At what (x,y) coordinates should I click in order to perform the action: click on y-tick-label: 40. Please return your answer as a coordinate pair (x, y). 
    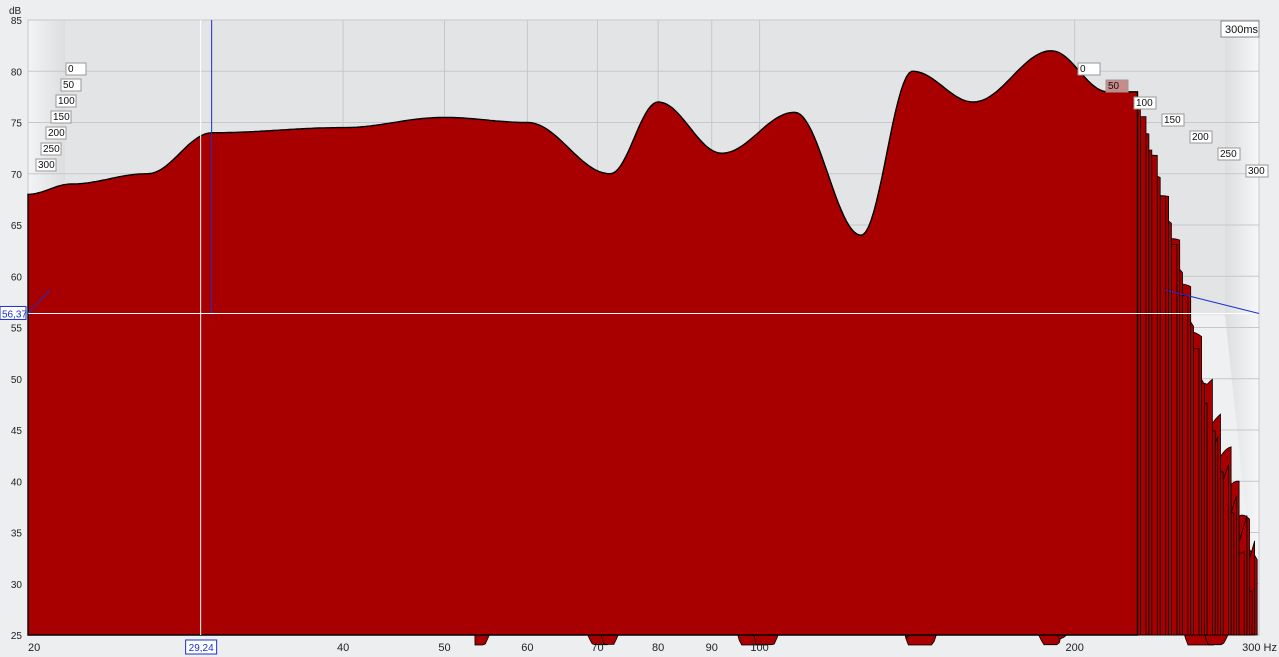
    Looking at the image, I should click on (17, 482).